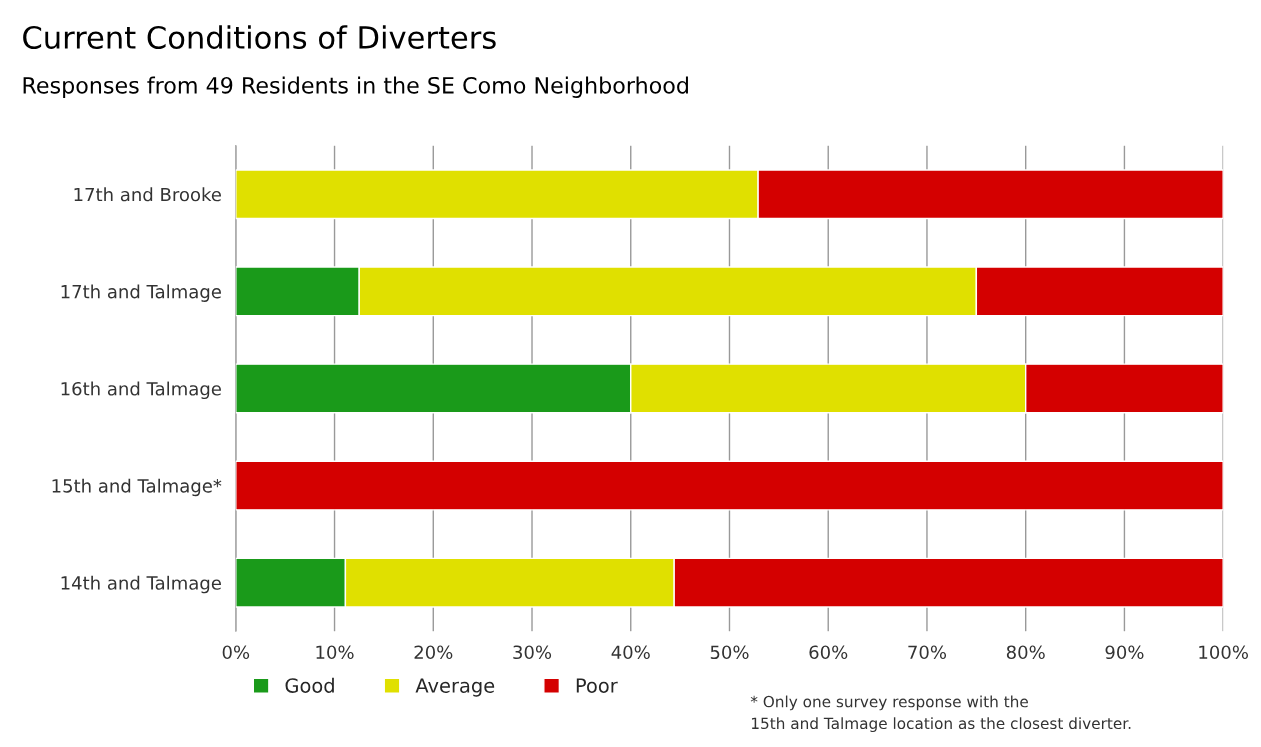 This screenshot has width=1261, height=747. I want to click on legend-label: Good, so click(309, 685).